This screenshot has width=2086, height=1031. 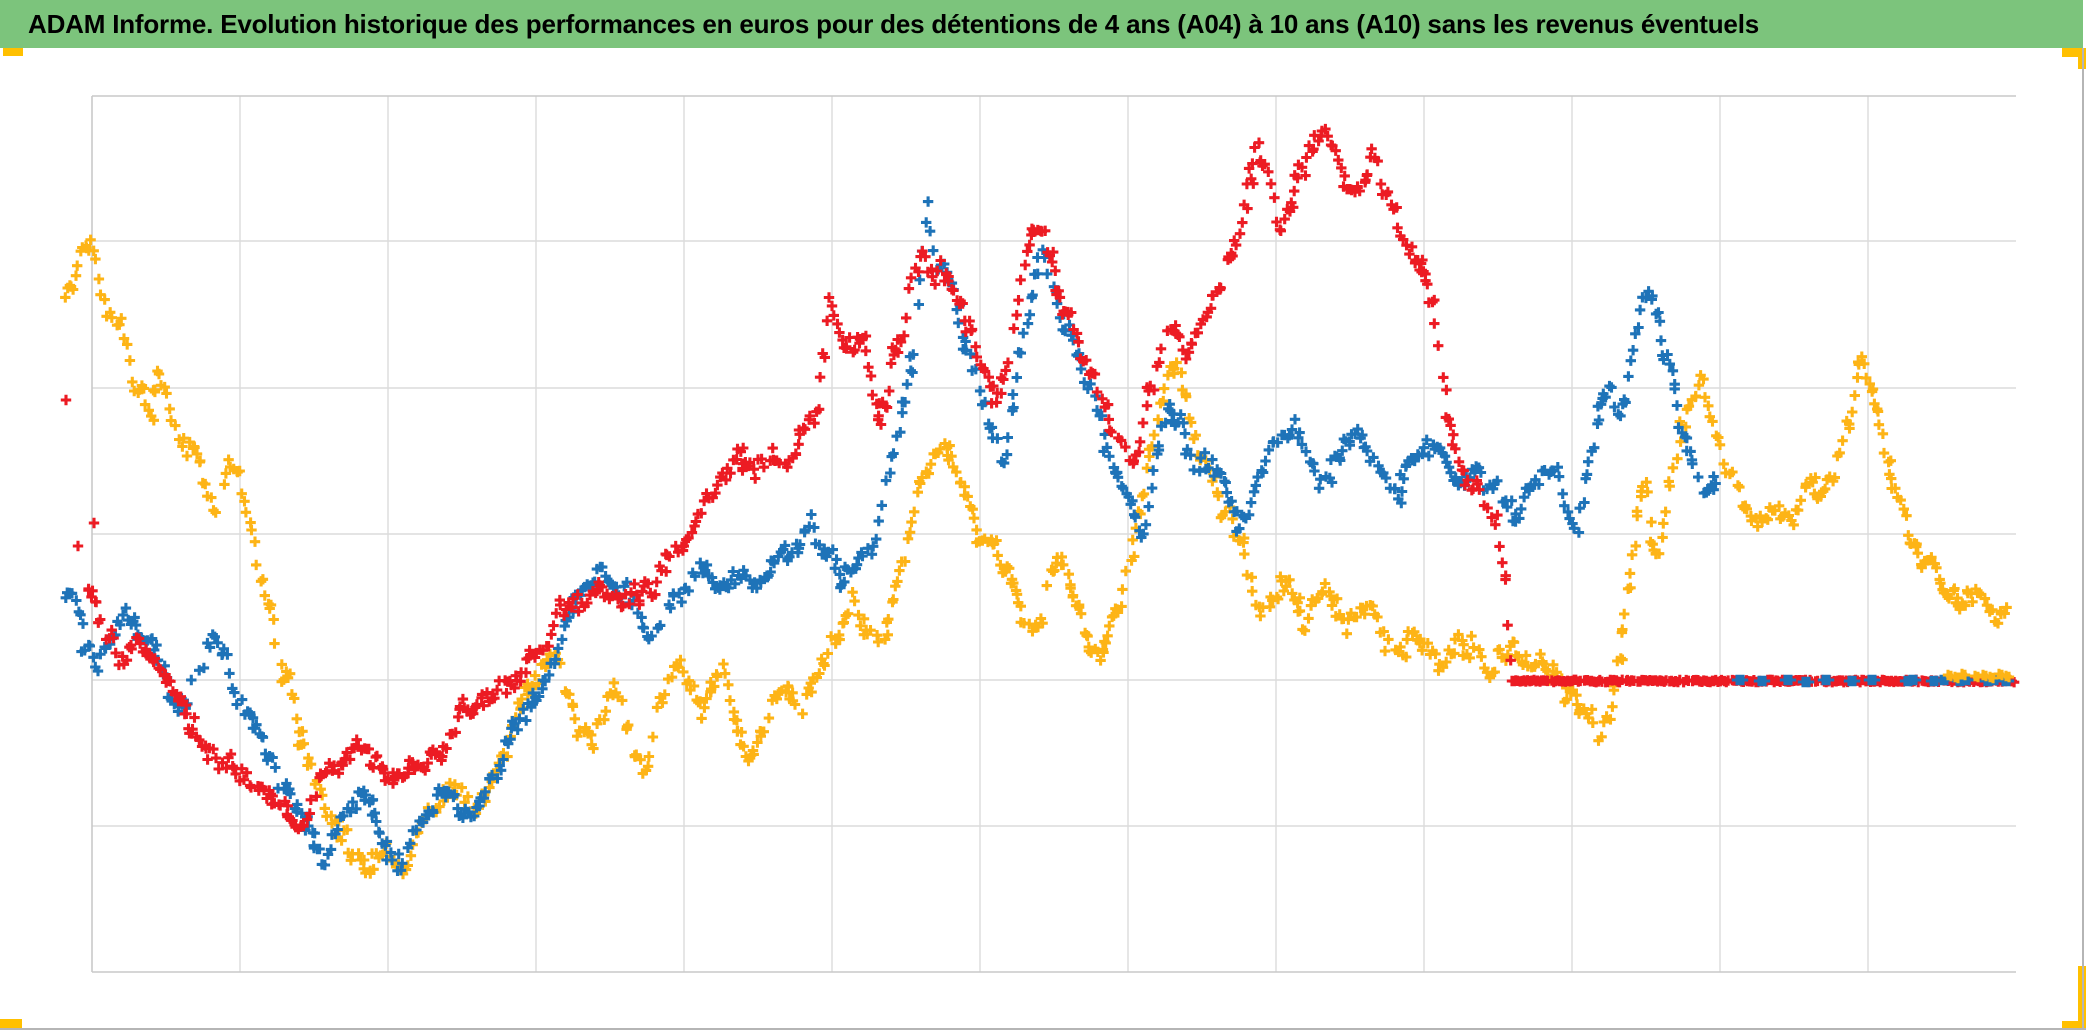 I want to click on frame-line-right, so click(x=2083, y=539).